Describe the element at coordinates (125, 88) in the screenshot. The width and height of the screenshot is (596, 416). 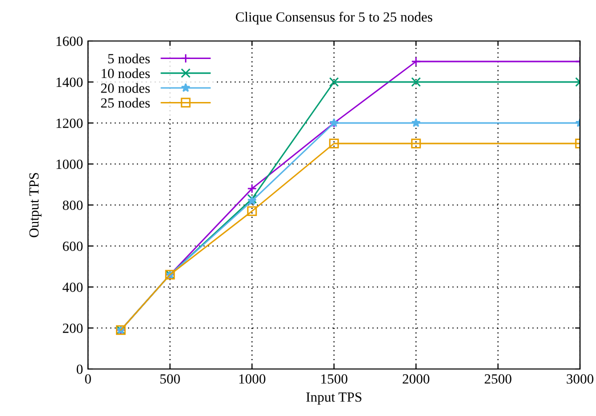
I see `legend-label: 20 nodes` at that location.